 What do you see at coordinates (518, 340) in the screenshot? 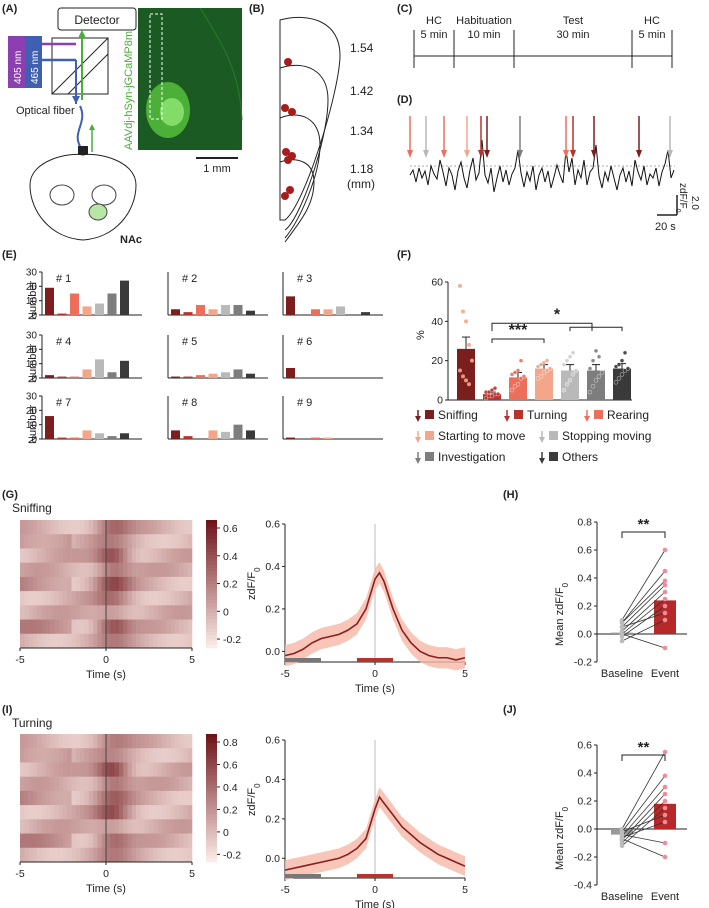
I see `f-sig-bracket` at bounding box center [518, 340].